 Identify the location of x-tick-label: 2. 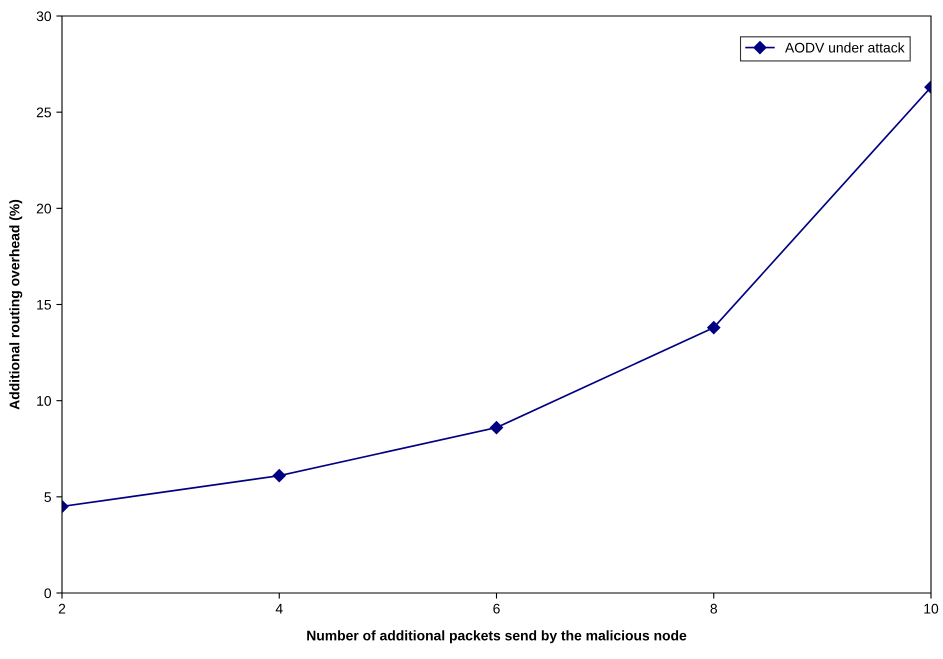
(62, 609).